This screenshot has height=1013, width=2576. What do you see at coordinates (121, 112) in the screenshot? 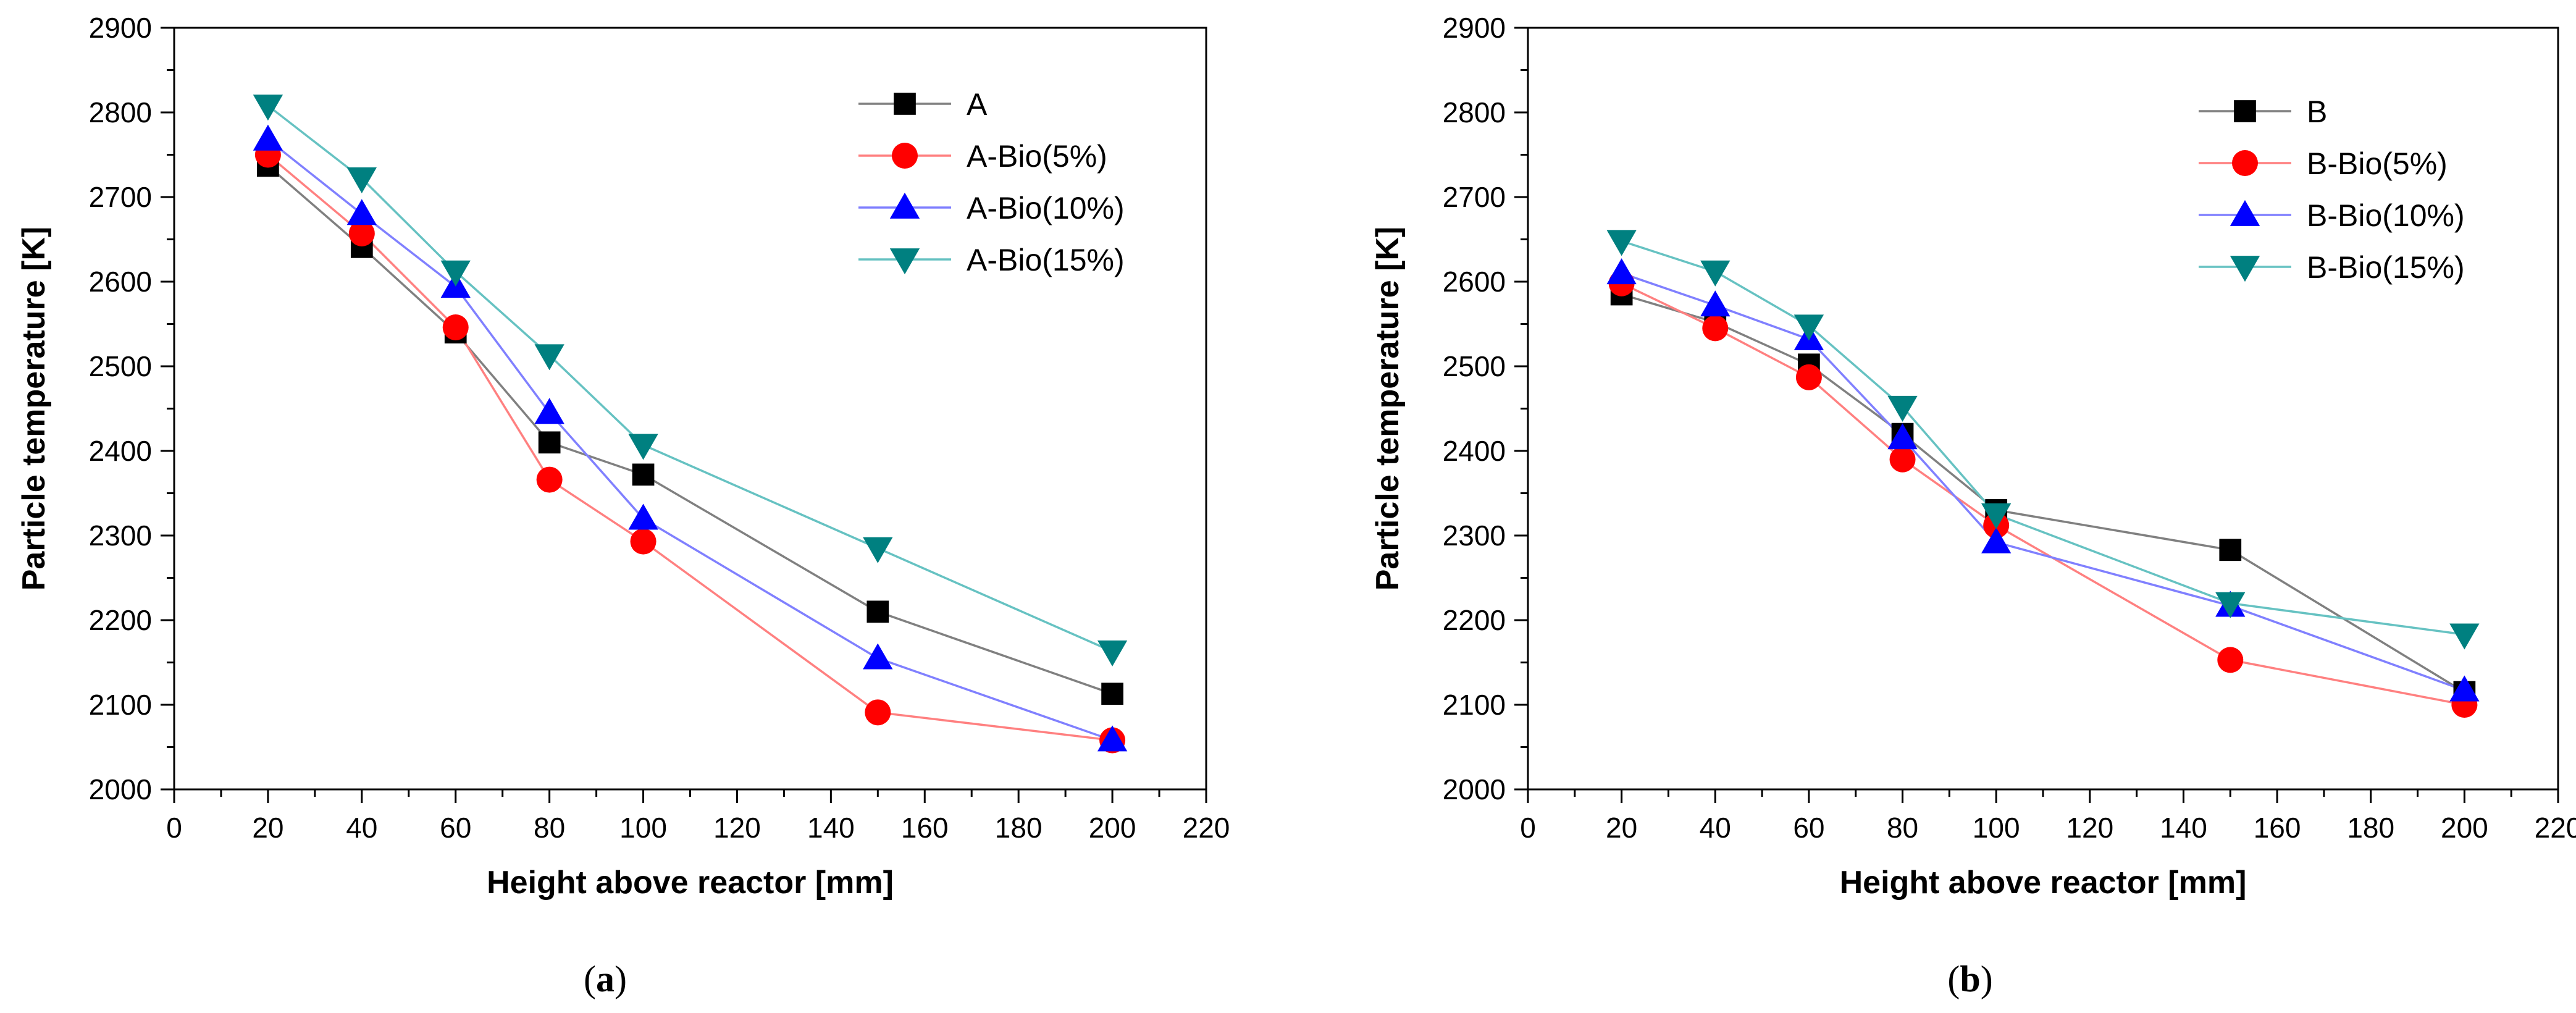
I see `y-tick-label: 2800` at bounding box center [121, 112].